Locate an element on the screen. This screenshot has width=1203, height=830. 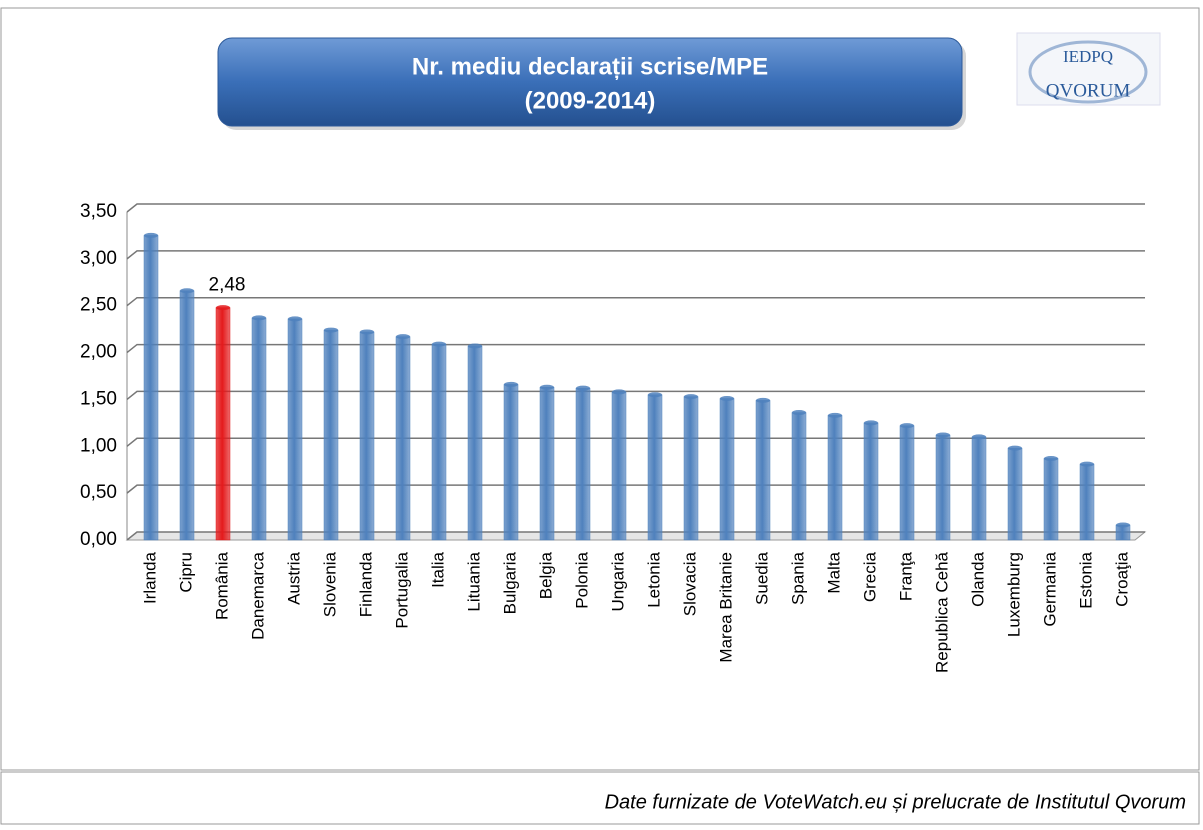
y-tick-label: 0,00 is located at coordinates (98, 539).